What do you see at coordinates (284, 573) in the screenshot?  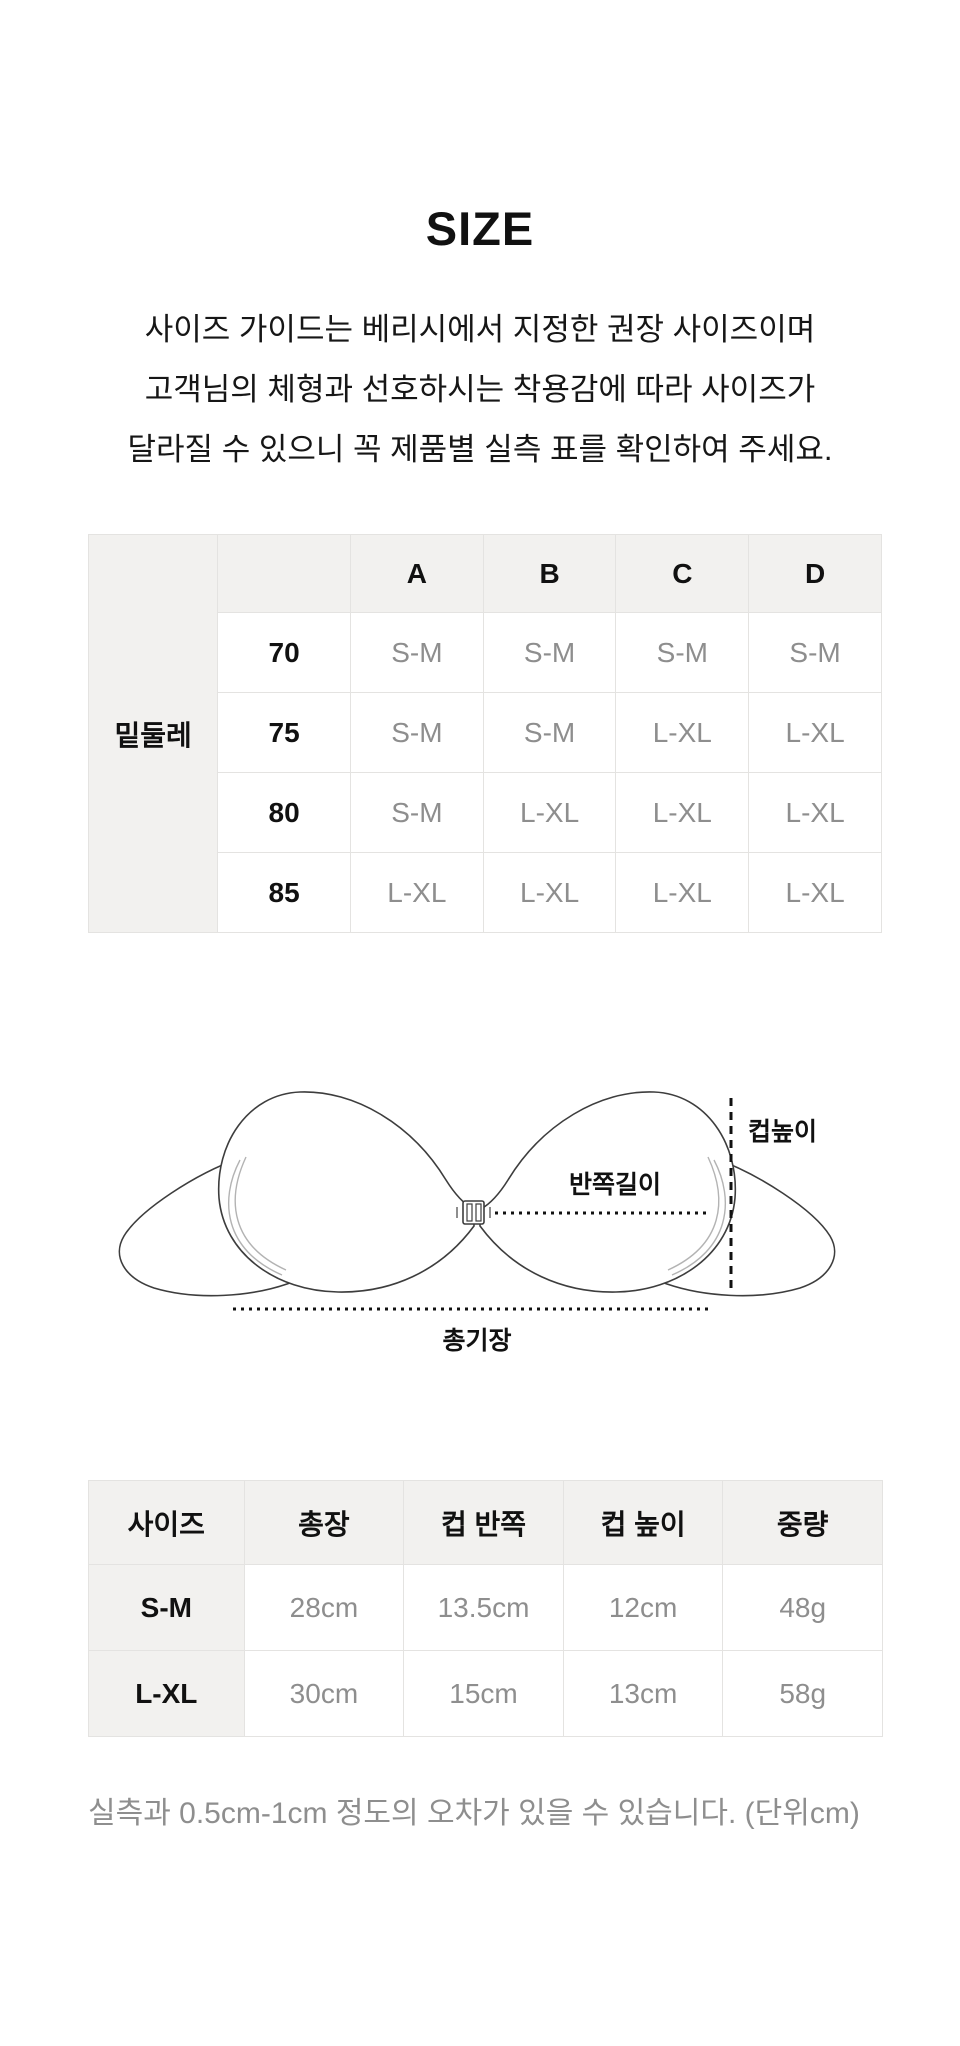 I see `corner-cell` at bounding box center [284, 573].